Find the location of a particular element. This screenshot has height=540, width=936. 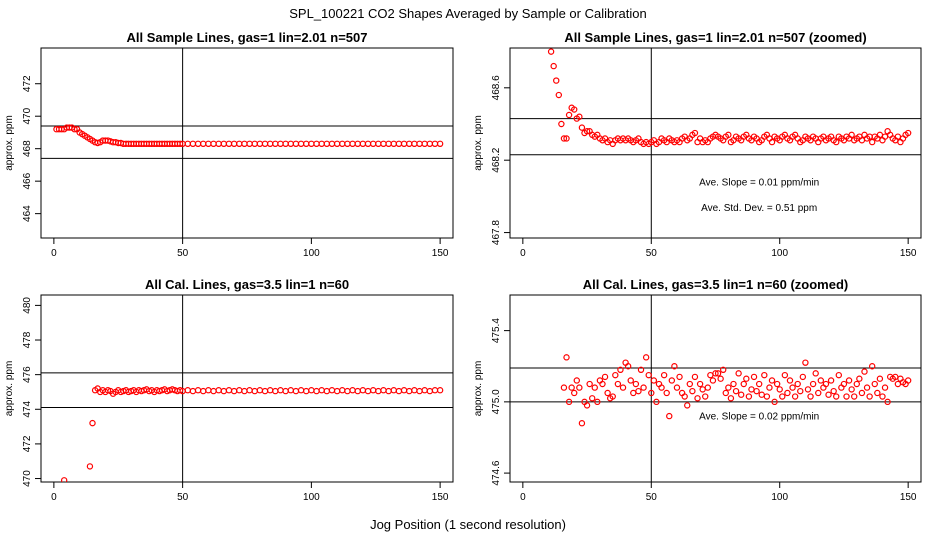

annotation-text: Ave. Std. Dev. = 0.51 ppm is located at coordinates (759, 208).